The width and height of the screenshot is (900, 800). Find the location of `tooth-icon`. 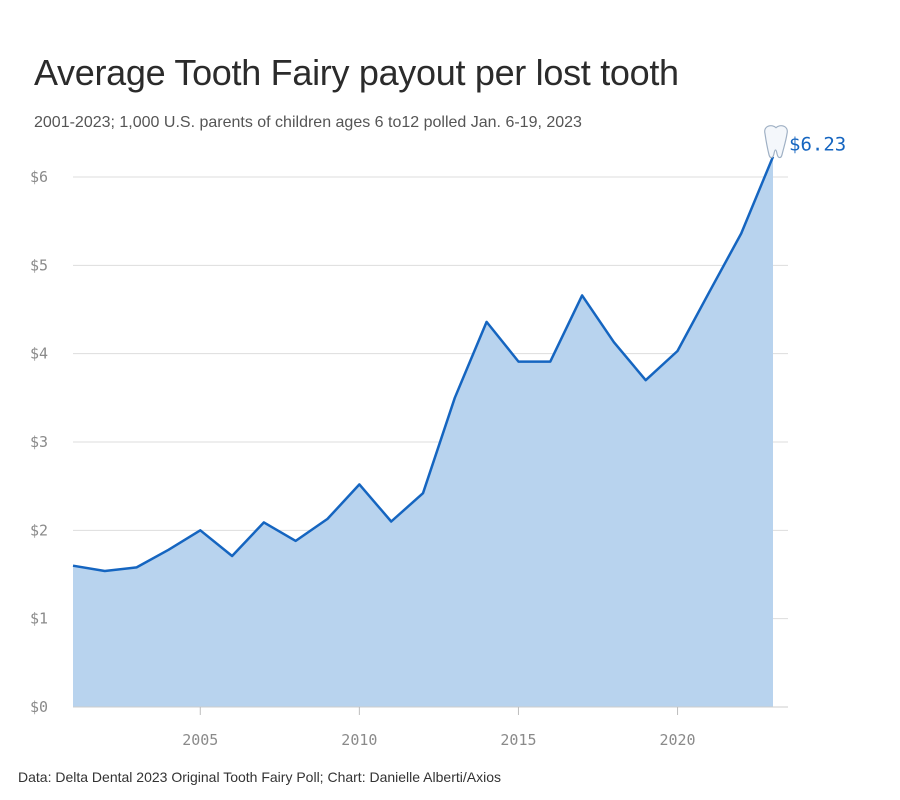

tooth-icon is located at coordinates (776, 142).